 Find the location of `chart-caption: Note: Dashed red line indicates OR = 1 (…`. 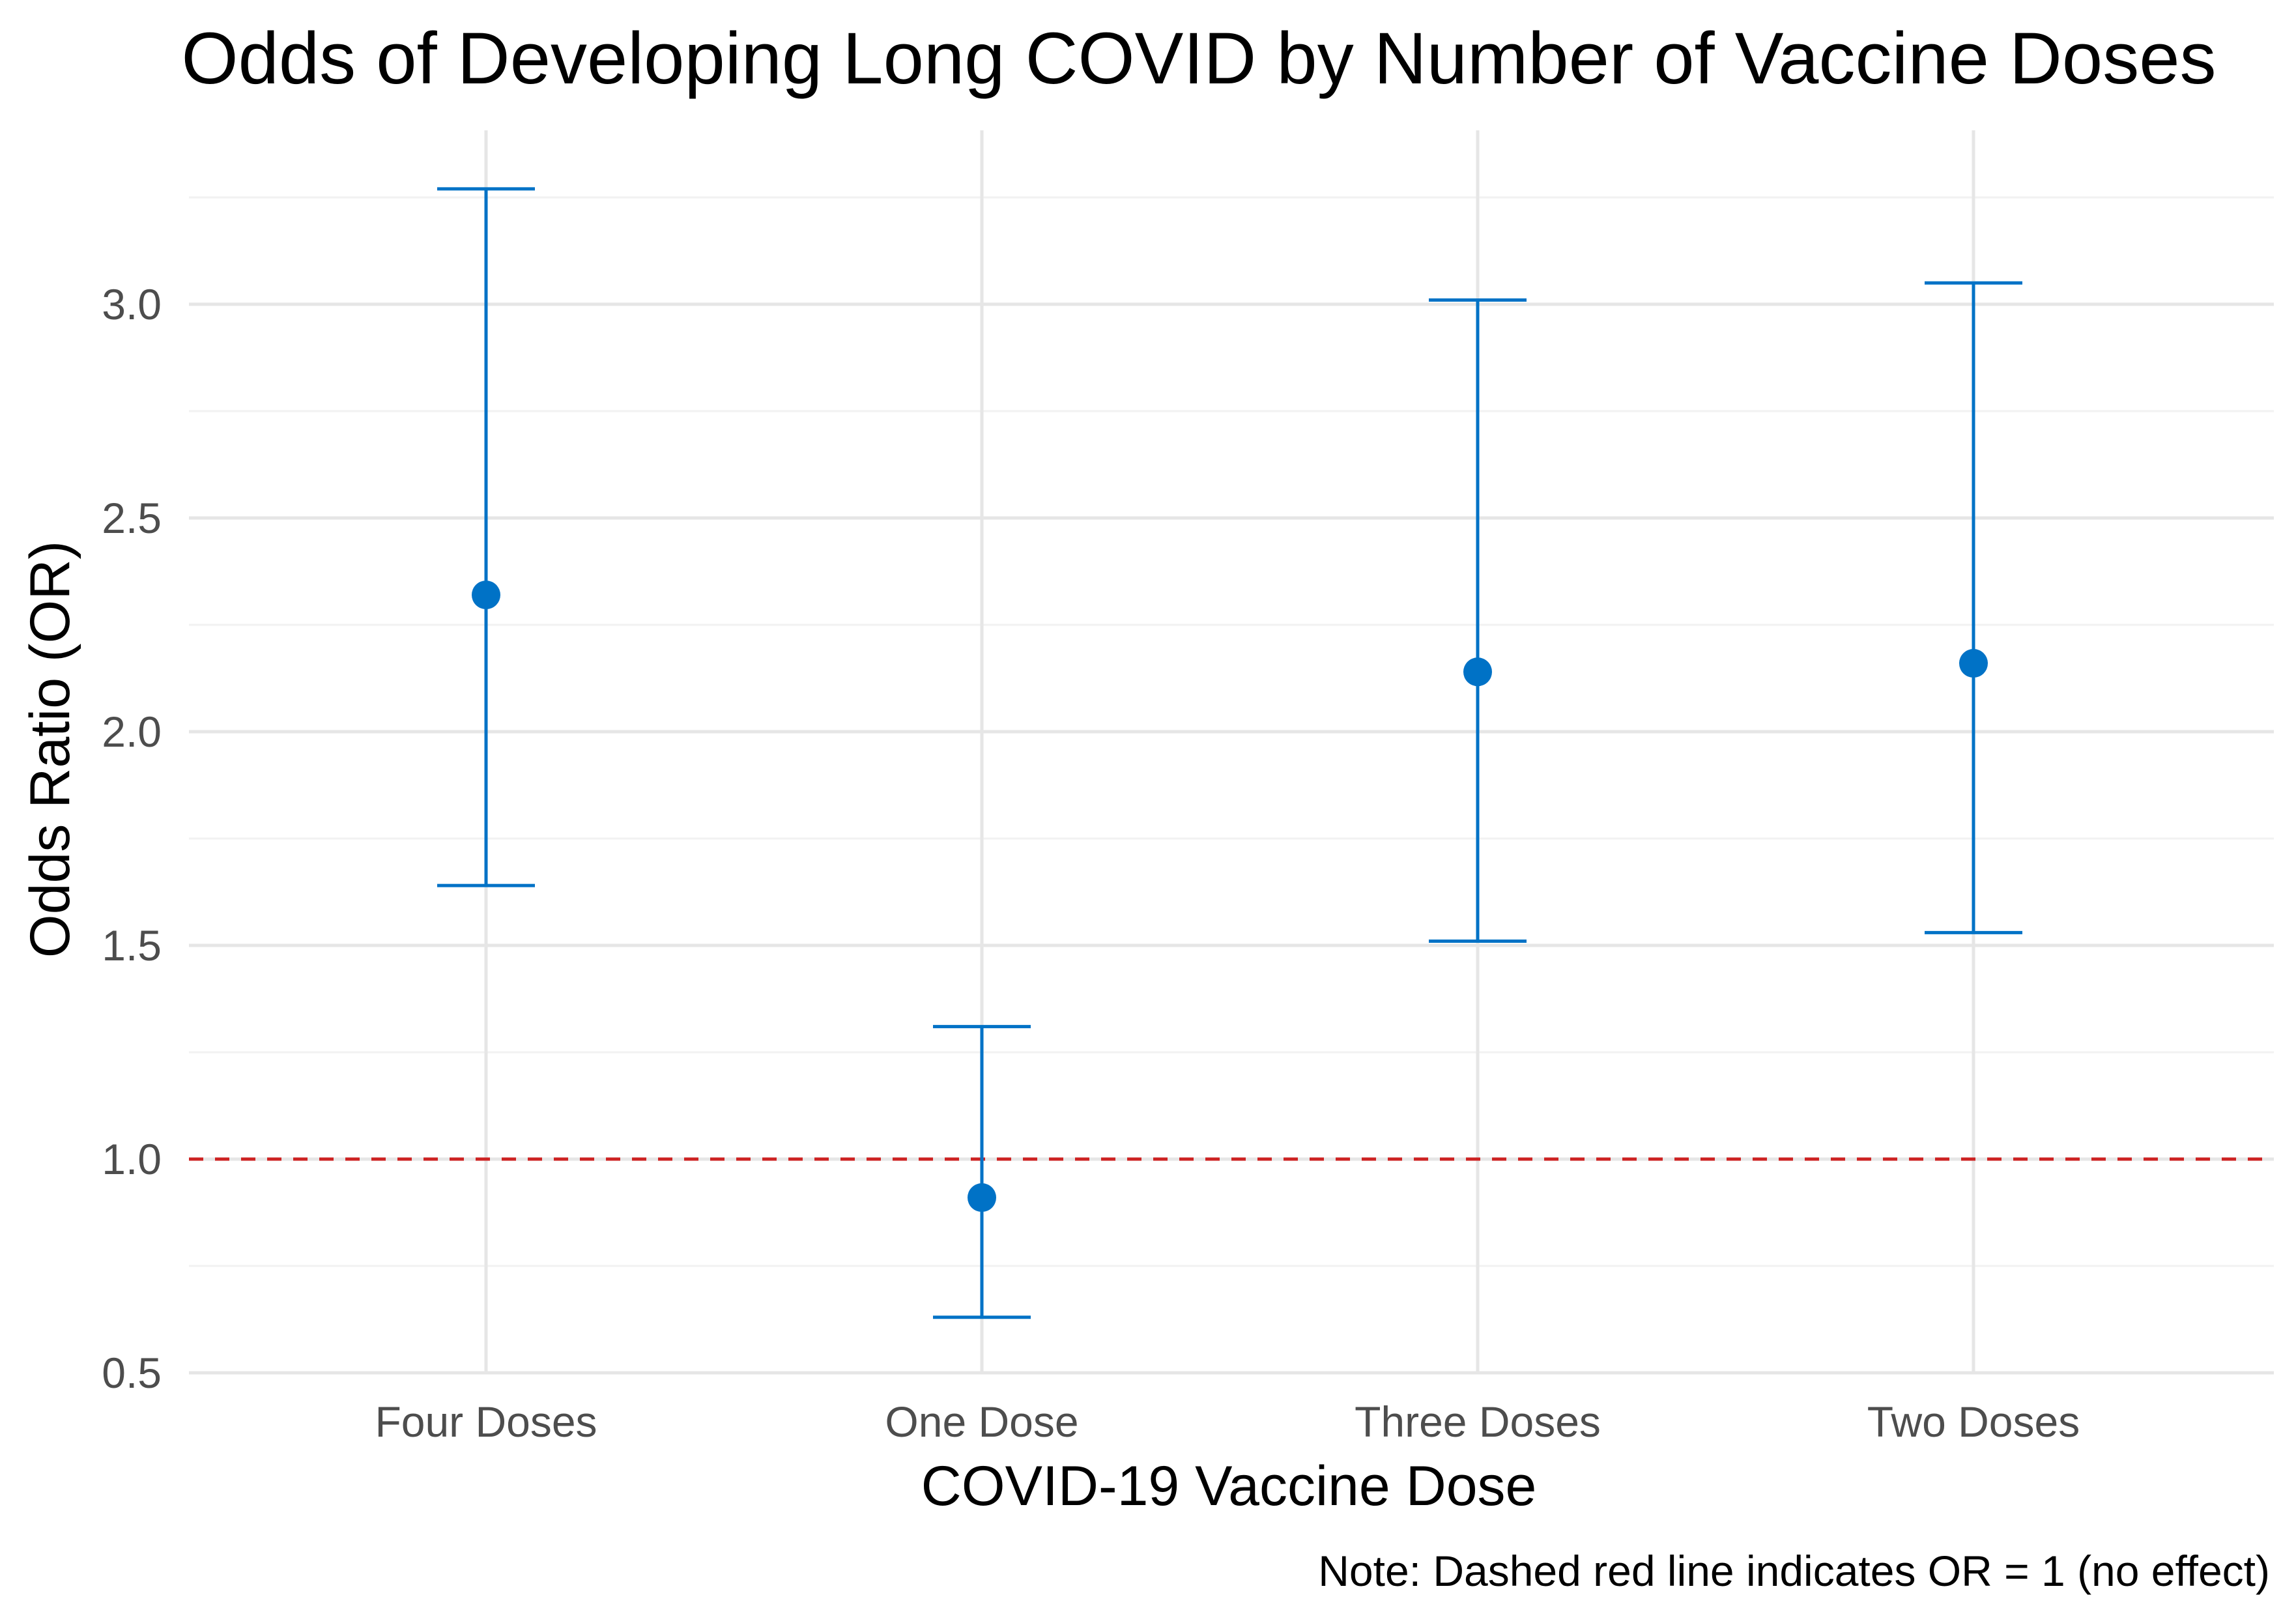

chart-caption: Note: Dashed red line indicates OR = 1 (… is located at coordinates (1794, 1571).